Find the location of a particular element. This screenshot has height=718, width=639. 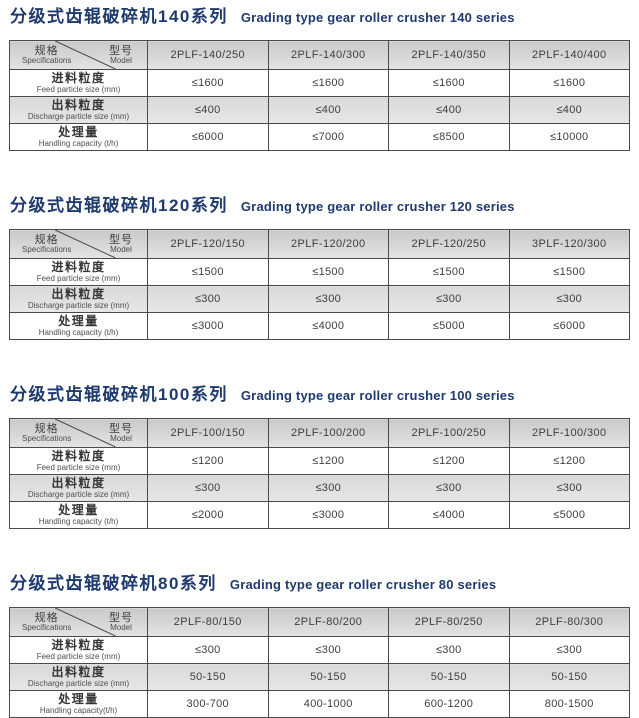

spec-model-header-cell: 规格 Specifications 型号 Model is located at coordinates (78, 622).